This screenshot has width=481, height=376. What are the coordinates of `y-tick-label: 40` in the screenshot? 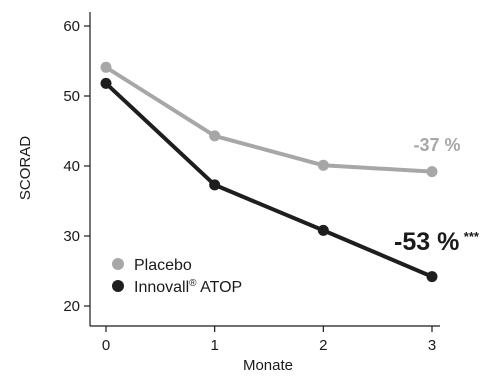 It's located at (71, 166).